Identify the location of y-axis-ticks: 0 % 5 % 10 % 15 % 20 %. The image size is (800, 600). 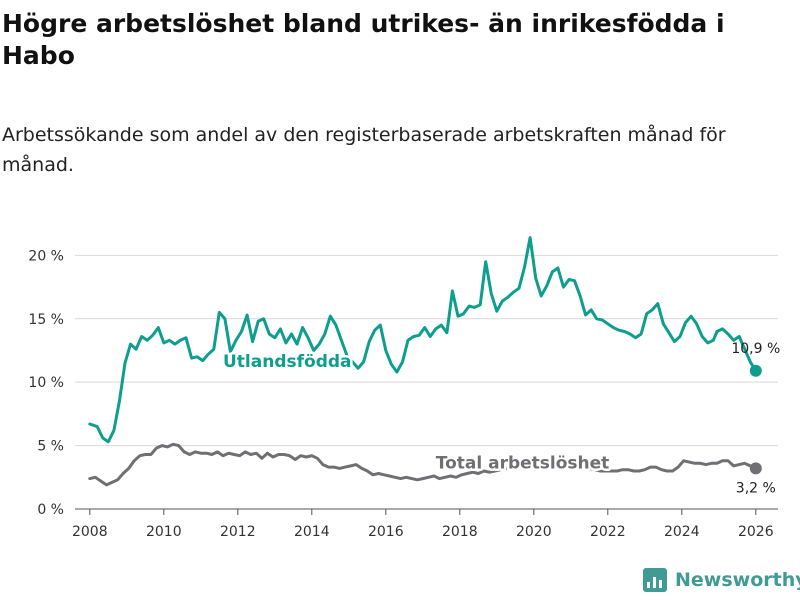
(46, 383).